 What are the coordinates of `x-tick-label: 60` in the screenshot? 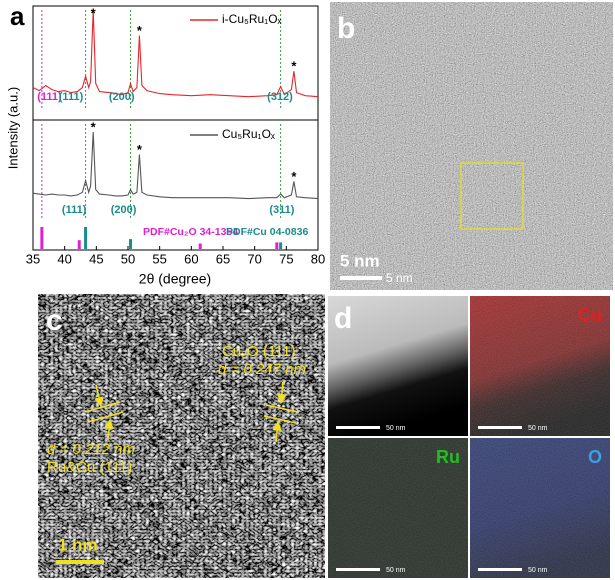 It's located at (191, 258).